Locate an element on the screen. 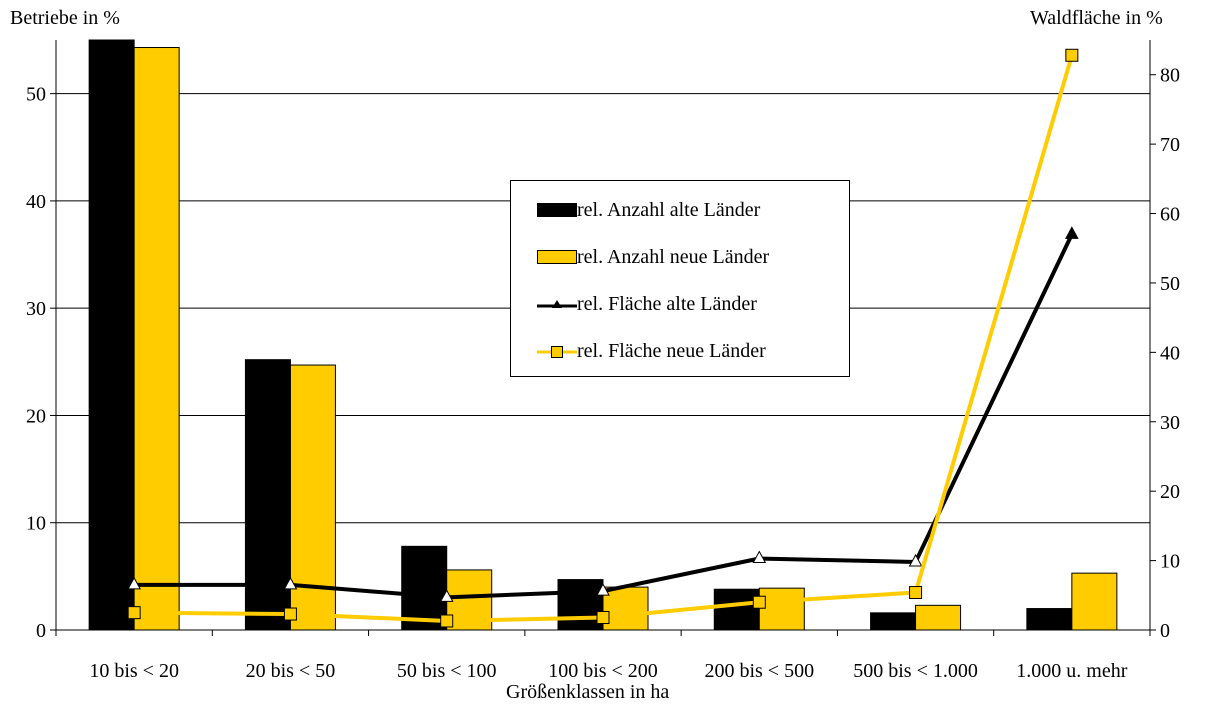 The width and height of the screenshot is (1213, 705). y-tick-label-right: 50 is located at coordinates (1170, 284).